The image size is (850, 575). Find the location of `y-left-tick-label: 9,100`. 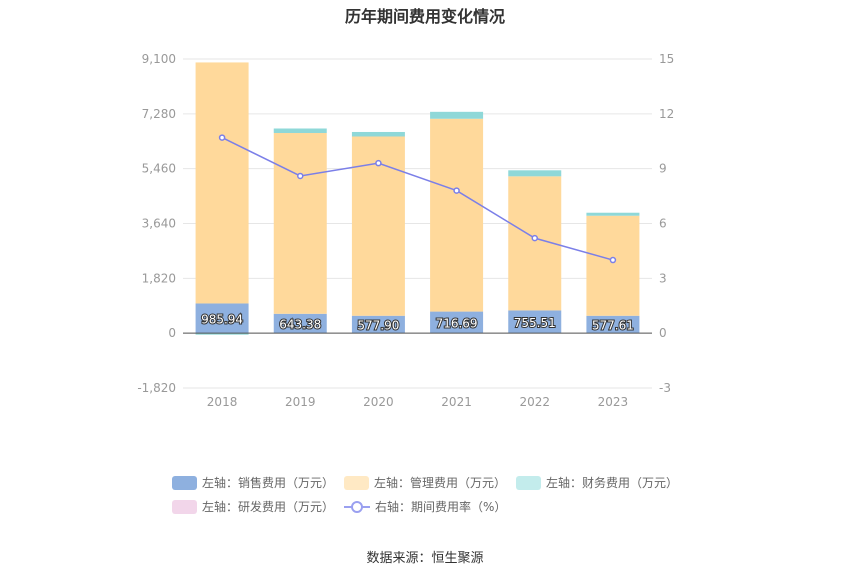

y-left-tick-label: 9,100 is located at coordinates (159, 59).